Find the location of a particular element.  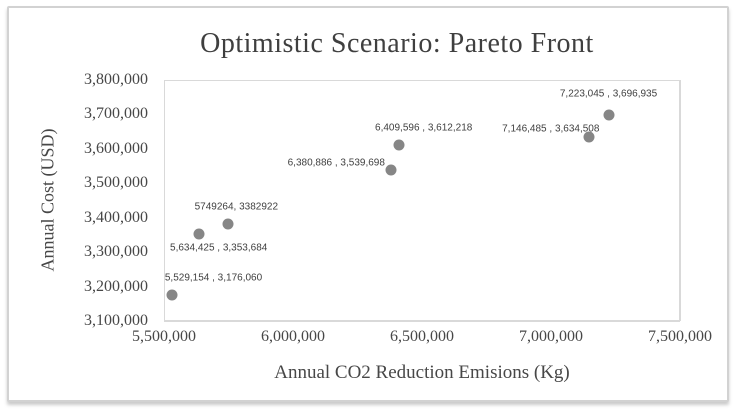

point-data-label: 6,380,886 , 3,539,698 is located at coordinates (336, 163).